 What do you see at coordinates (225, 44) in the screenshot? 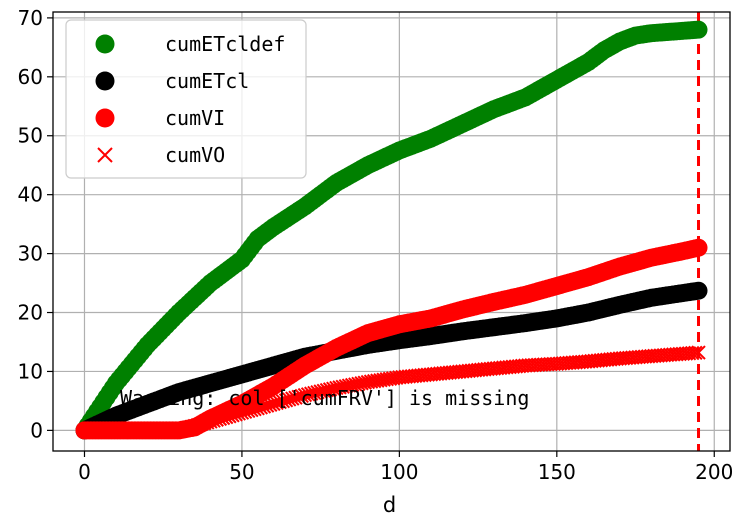
I see `legend-label: cumETcldef` at bounding box center [225, 44].